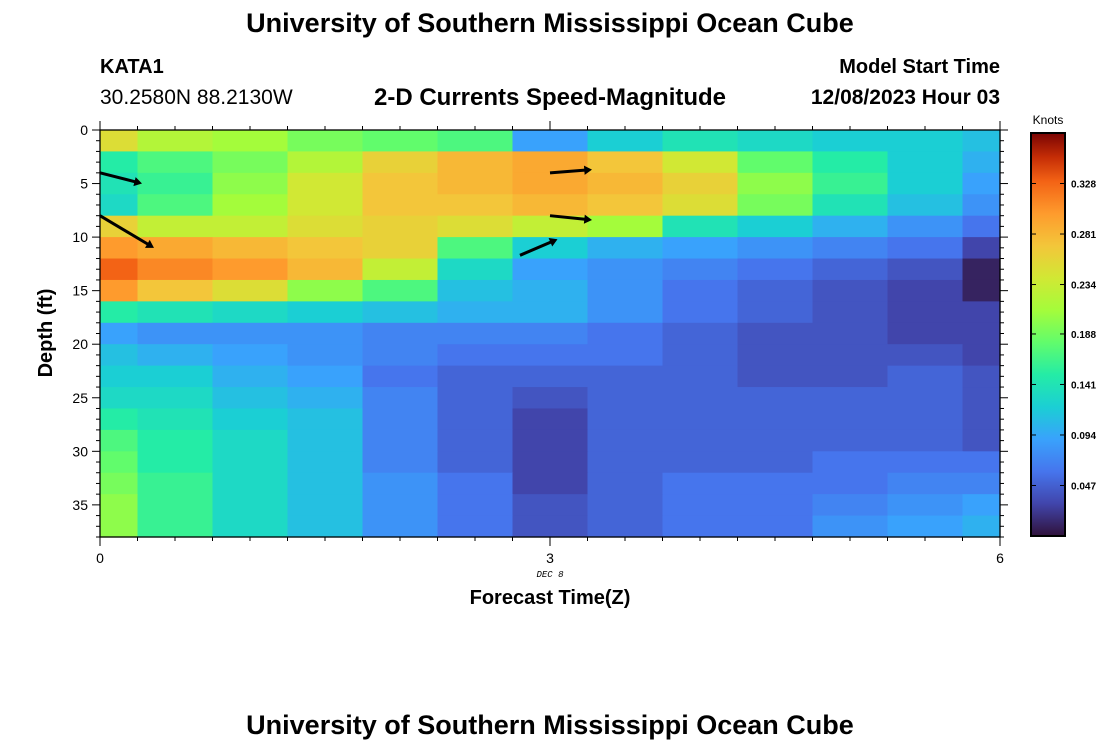 The image size is (1100, 750). What do you see at coordinates (1083, 286) in the screenshot?
I see `colorbar-tick-label: 0.234` at bounding box center [1083, 286].